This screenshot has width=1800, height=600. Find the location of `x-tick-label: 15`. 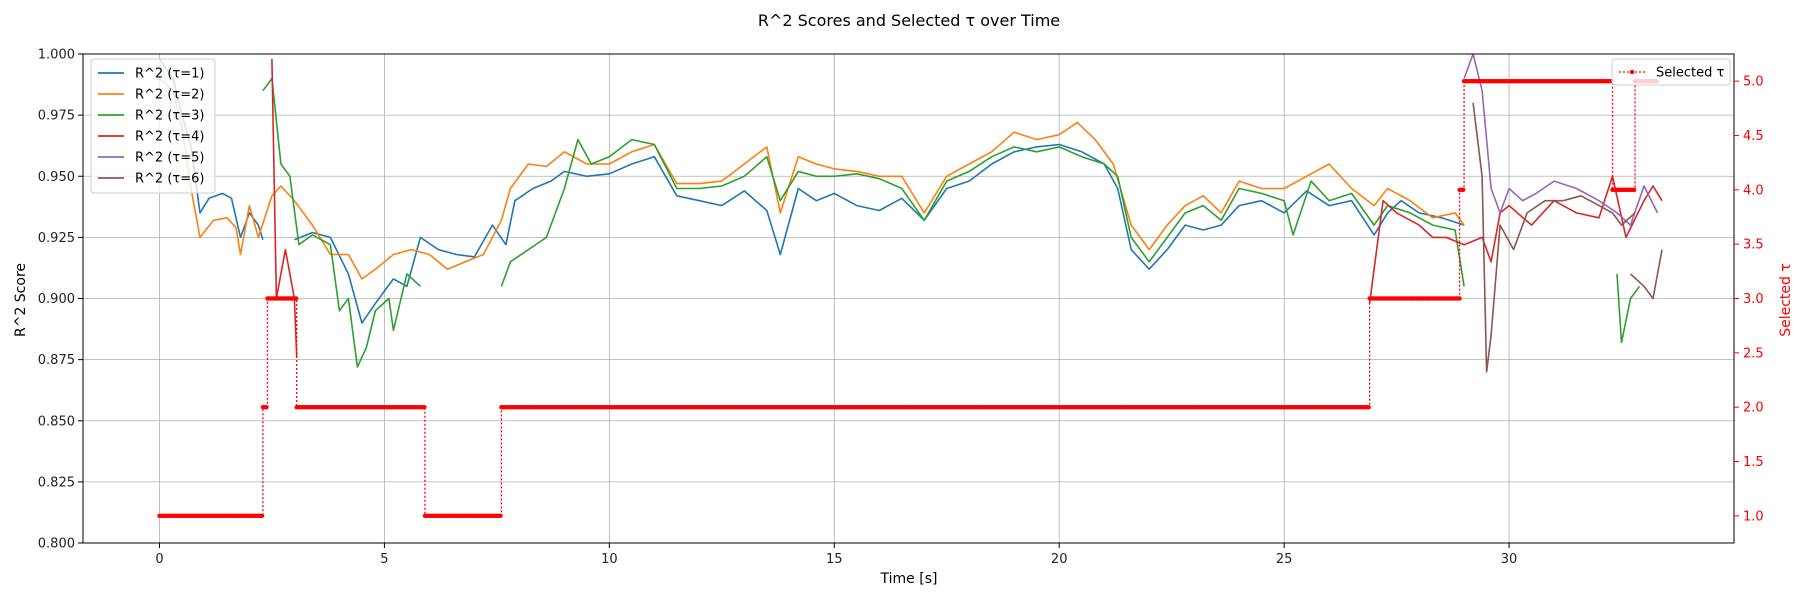

x-tick-label: 15 is located at coordinates (834, 559).